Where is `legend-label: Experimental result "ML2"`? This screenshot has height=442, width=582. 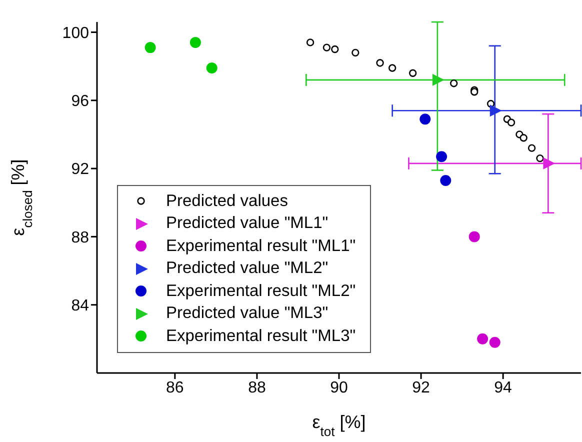 legend-label: Experimental result "ML2" is located at coordinates (261, 291).